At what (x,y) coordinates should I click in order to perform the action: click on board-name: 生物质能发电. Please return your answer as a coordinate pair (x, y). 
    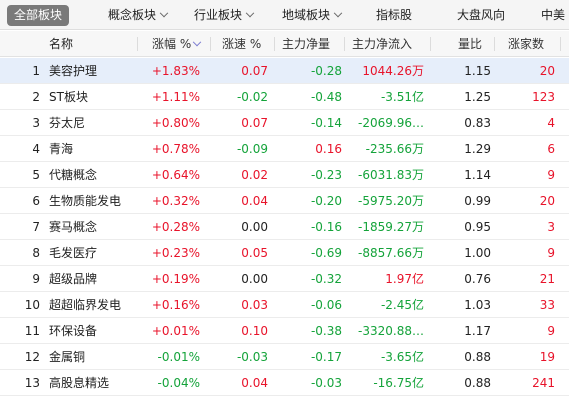
    Looking at the image, I should click on (85, 201).